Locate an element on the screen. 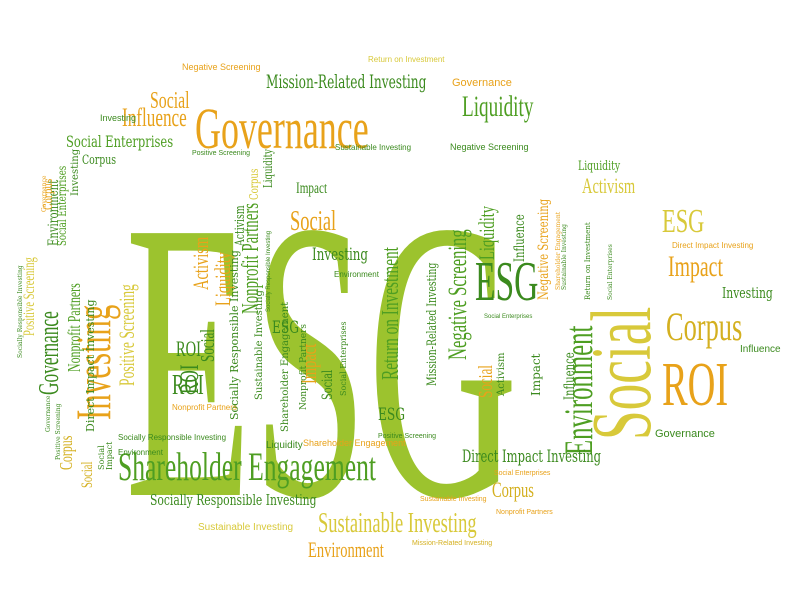  word-social-left-small: Social is located at coordinates (87, 474).